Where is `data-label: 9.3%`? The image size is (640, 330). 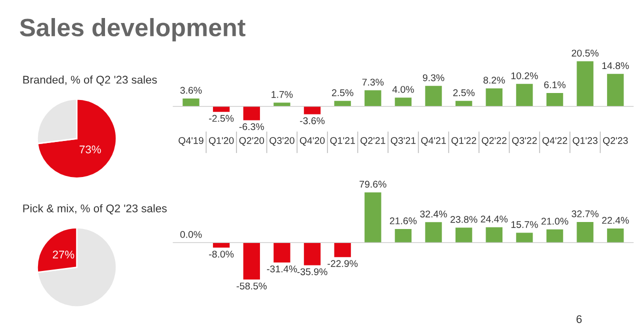 data-label: 9.3% is located at coordinates (433, 78).